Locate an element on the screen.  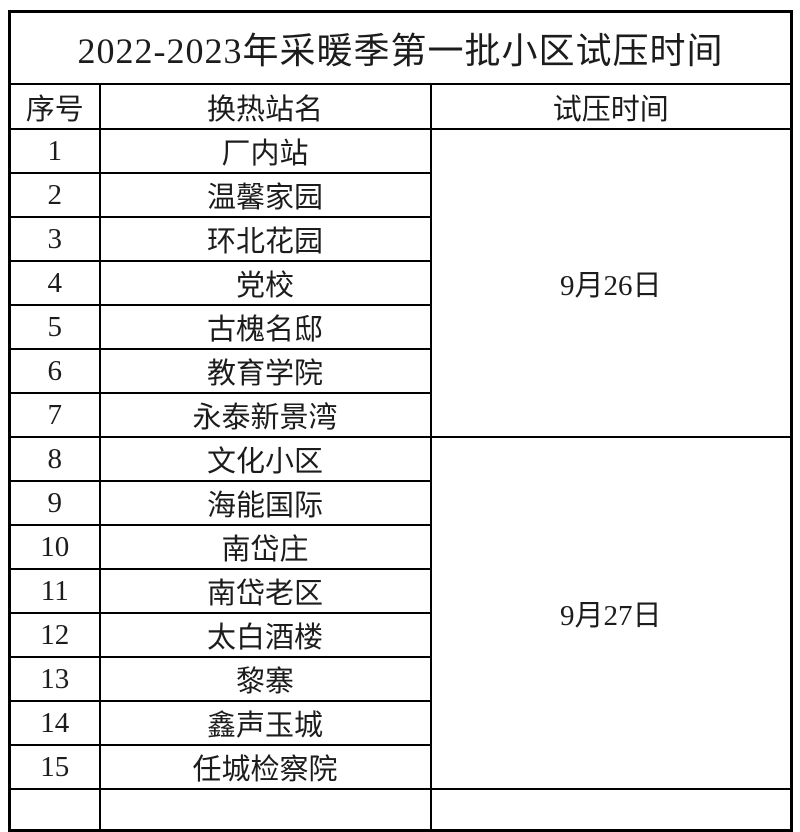
station-name: 太白酒楼 is located at coordinates (265, 635).